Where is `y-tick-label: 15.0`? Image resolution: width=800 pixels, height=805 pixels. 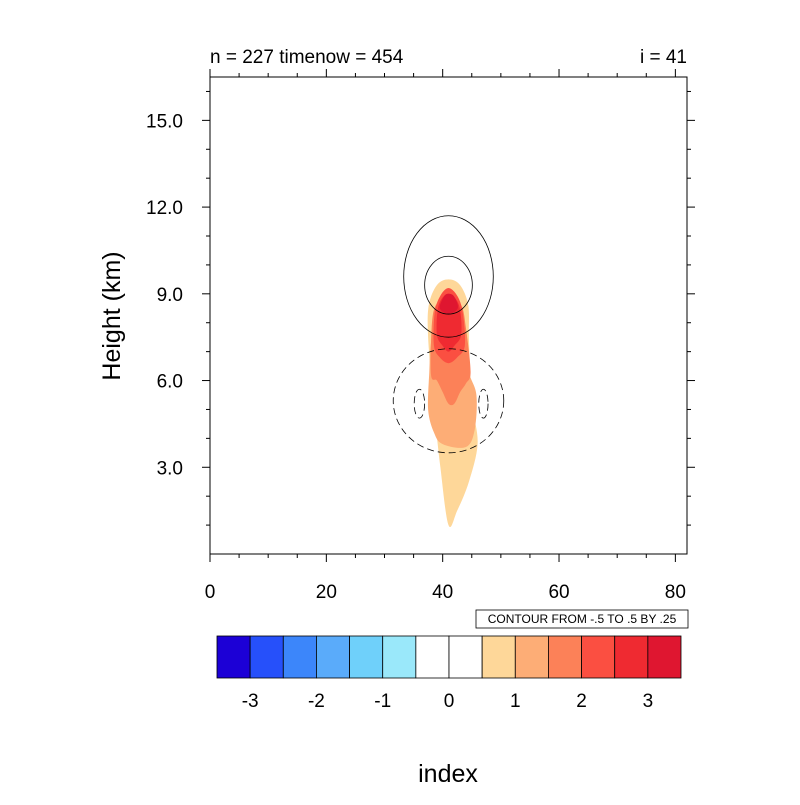
y-tick-label: 15.0 is located at coordinates (164, 121).